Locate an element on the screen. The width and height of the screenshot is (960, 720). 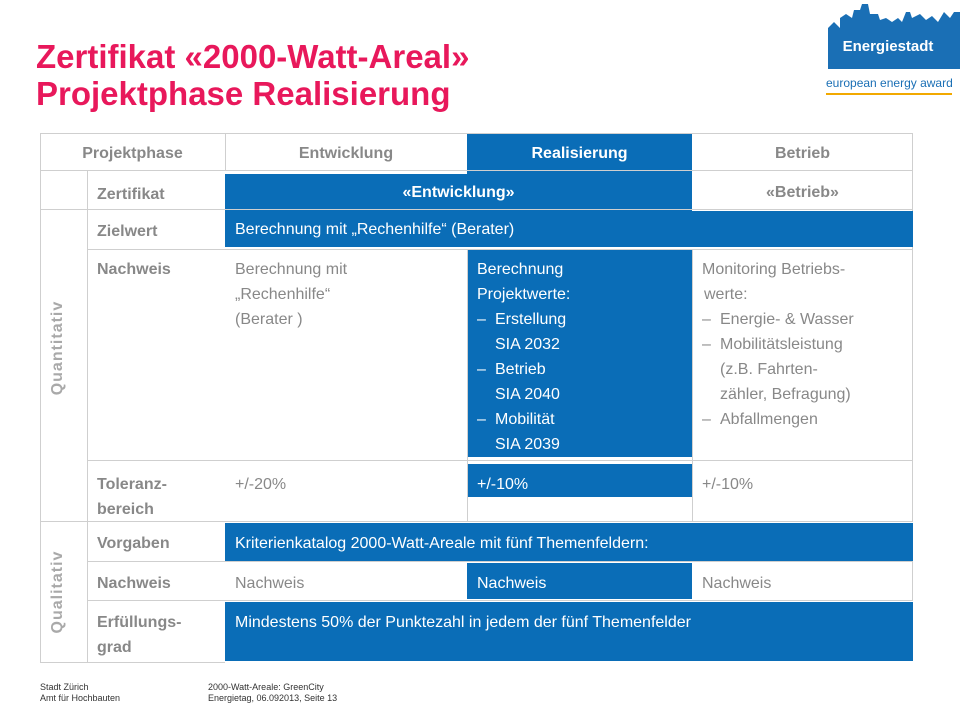
logo-name: Energiestadt is located at coordinates (888, 46).